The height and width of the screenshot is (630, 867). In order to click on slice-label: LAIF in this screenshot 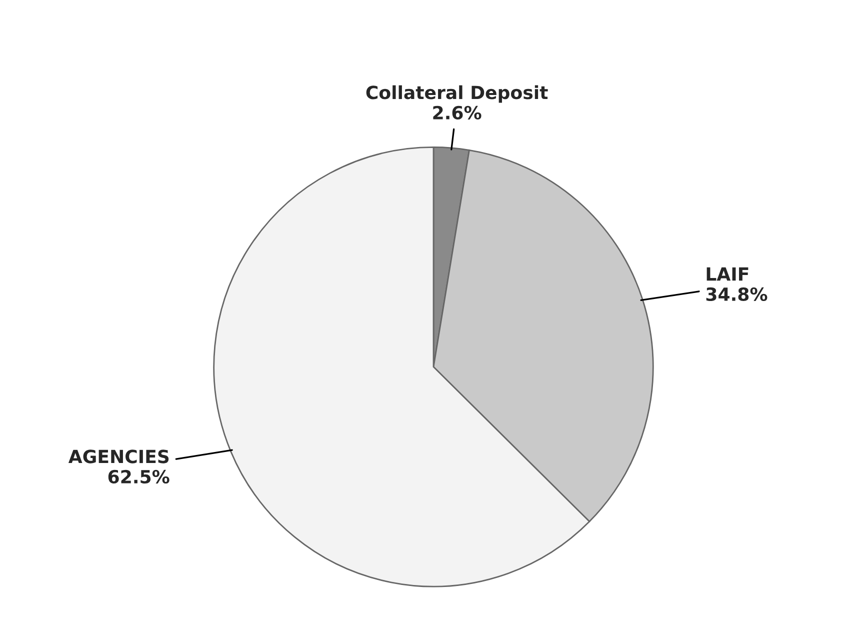, I will do `click(727, 274)`.